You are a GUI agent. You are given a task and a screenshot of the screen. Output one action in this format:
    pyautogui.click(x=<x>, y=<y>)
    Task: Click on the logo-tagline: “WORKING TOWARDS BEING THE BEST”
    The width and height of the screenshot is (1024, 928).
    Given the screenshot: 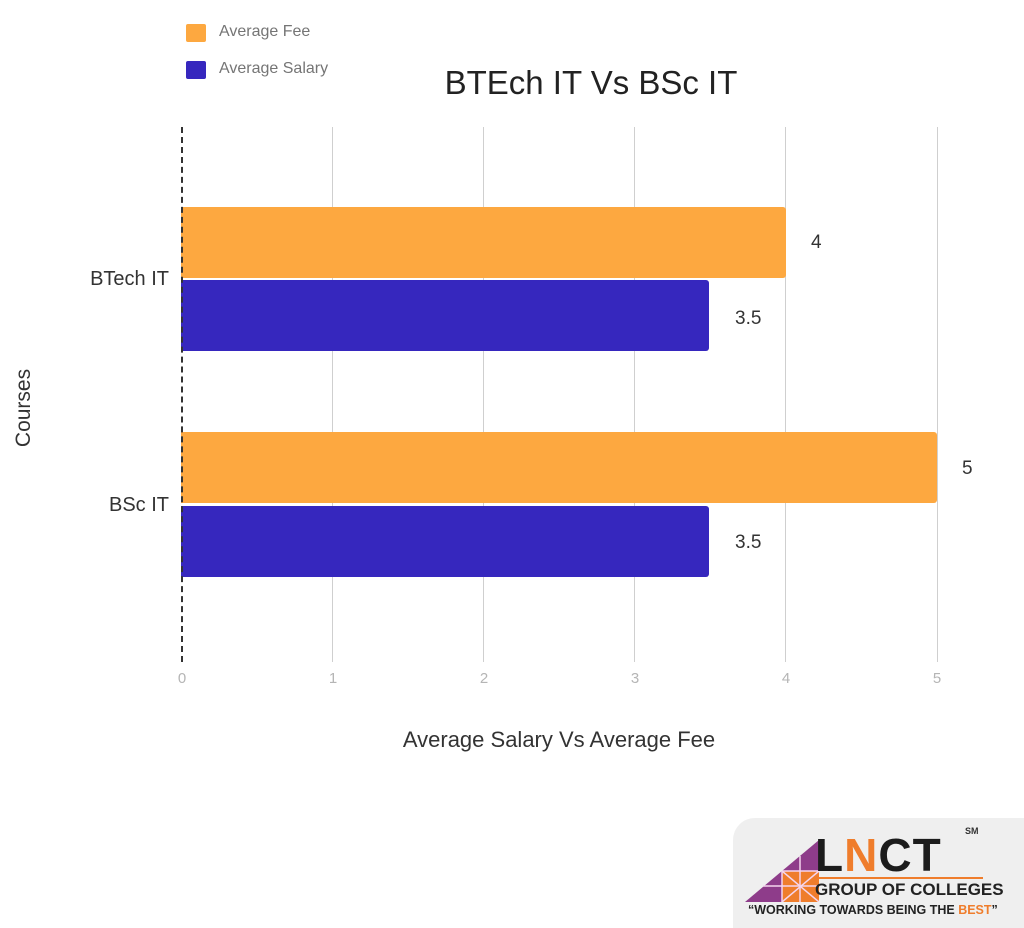 What is the action you would take?
    pyautogui.click(x=873, y=910)
    